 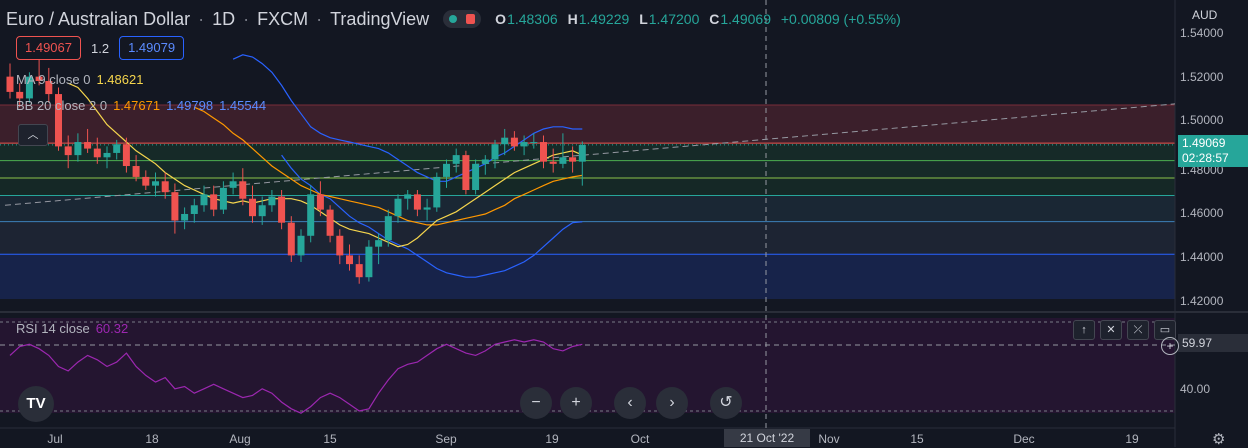 What do you see at coordinates (829, 439) in the screenshot?
I see `time-tick: Nov` at bounding box center [829, 439].